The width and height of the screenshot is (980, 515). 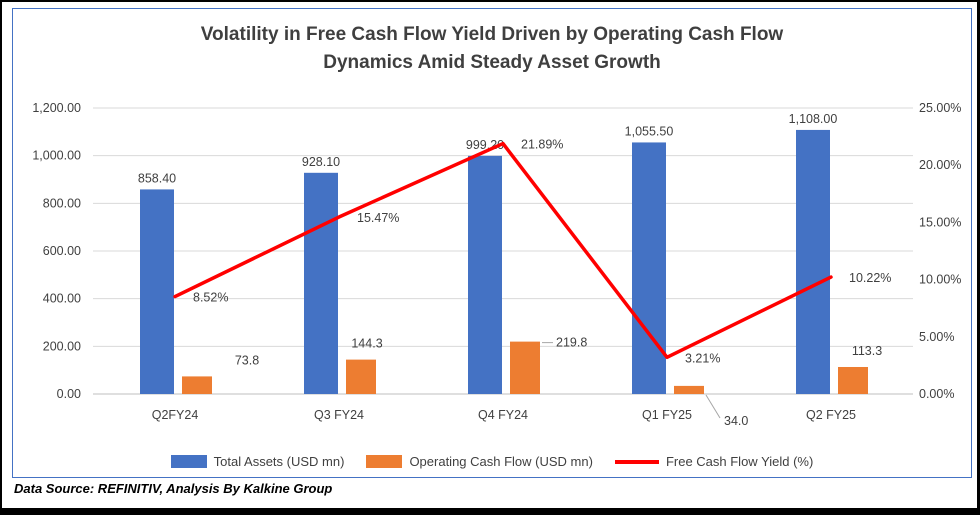 What do you see at coordinates (713, 406) in the screenshot?
I see `data-label-leader-line` at bounding box center [713, 406].